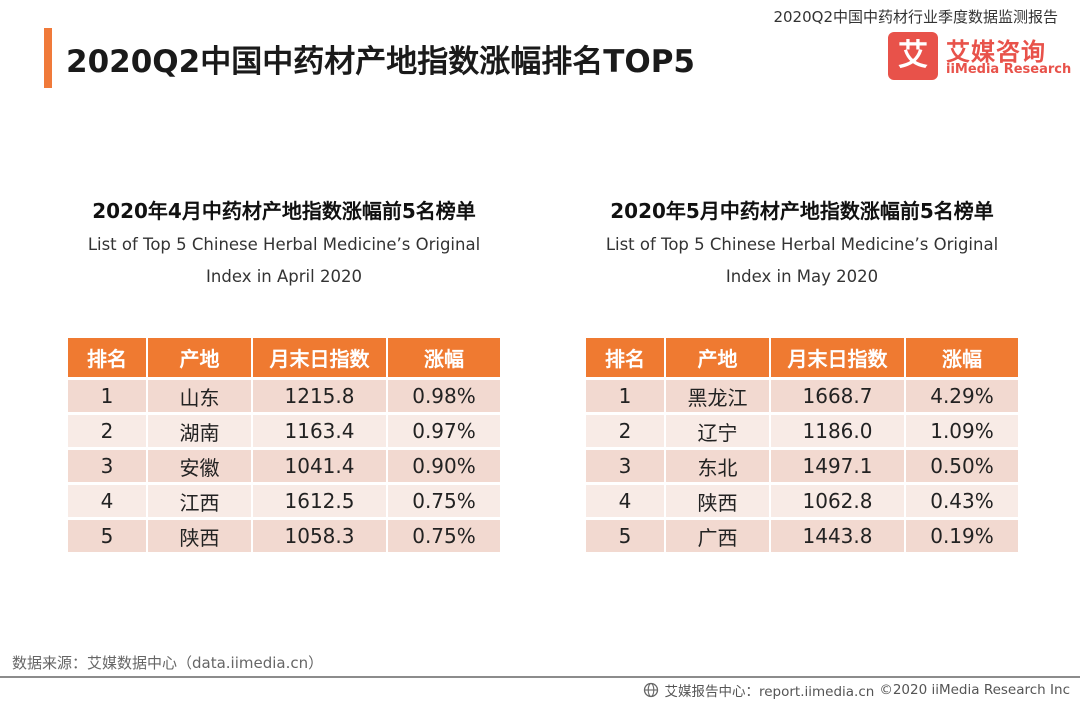 Image resolution: width=1080 pixels, height=702 pixels. Describe the element at coordinates (974, 690) in the screenshot. I see `footer-copyright: ©2020 iiMedia Research Inc` at that location.